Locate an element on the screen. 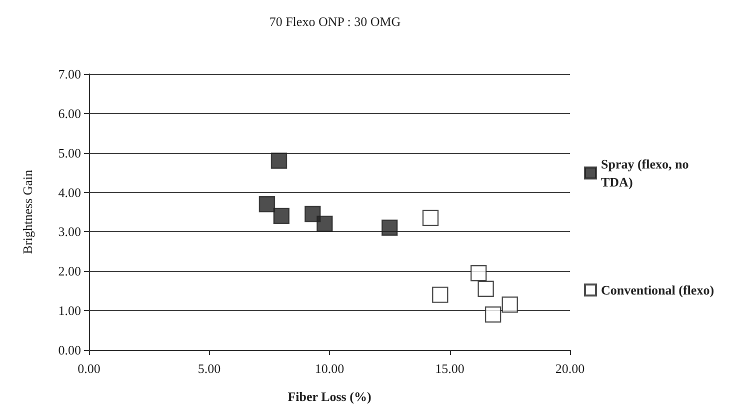 The height and width of the screenshot is (415, 731). y-tick-label: 3.00 is located at coordinates (69, 232).